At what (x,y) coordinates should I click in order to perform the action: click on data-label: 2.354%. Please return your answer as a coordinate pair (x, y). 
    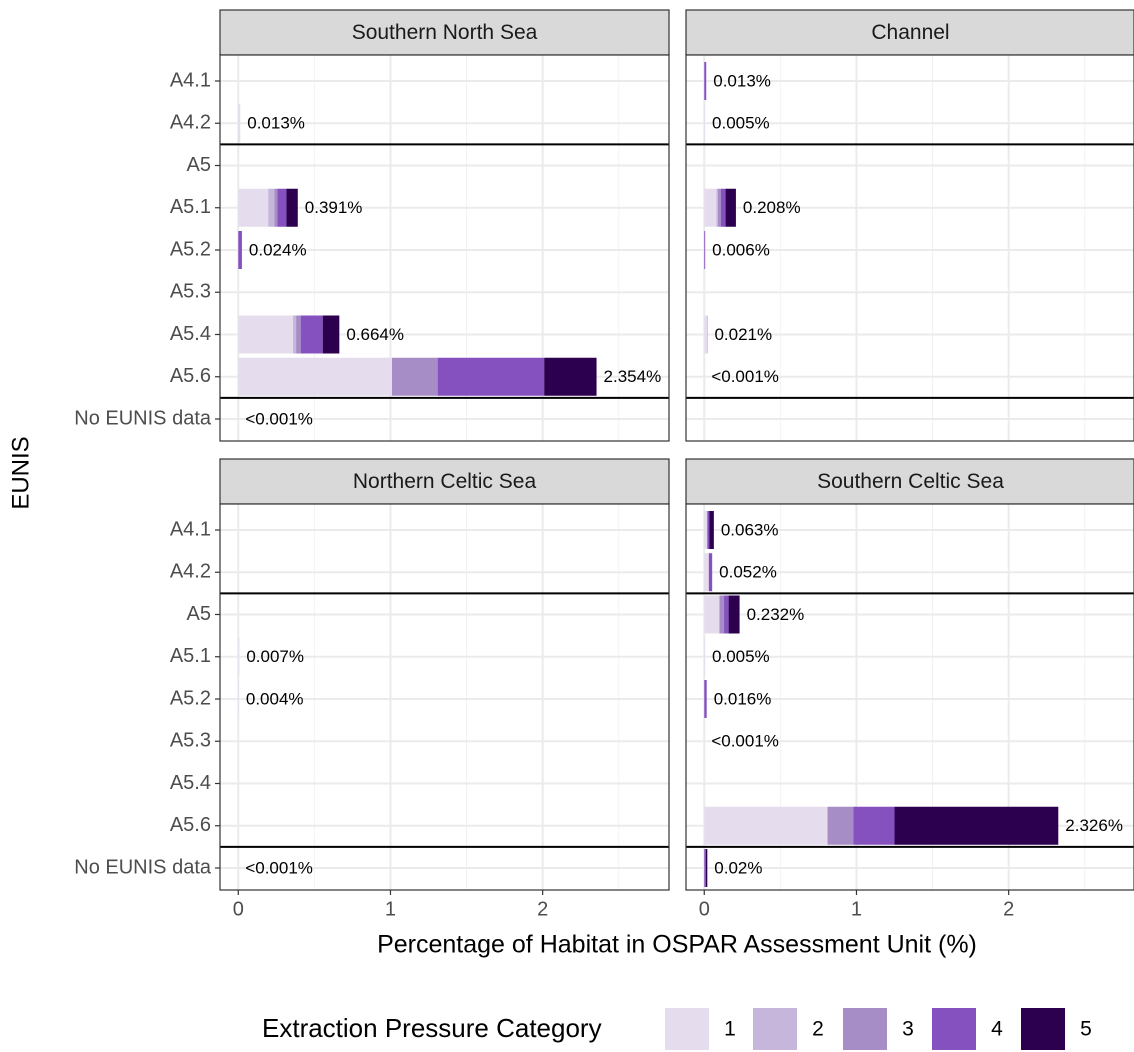
    Looking at the image, I should click on (633, 376).